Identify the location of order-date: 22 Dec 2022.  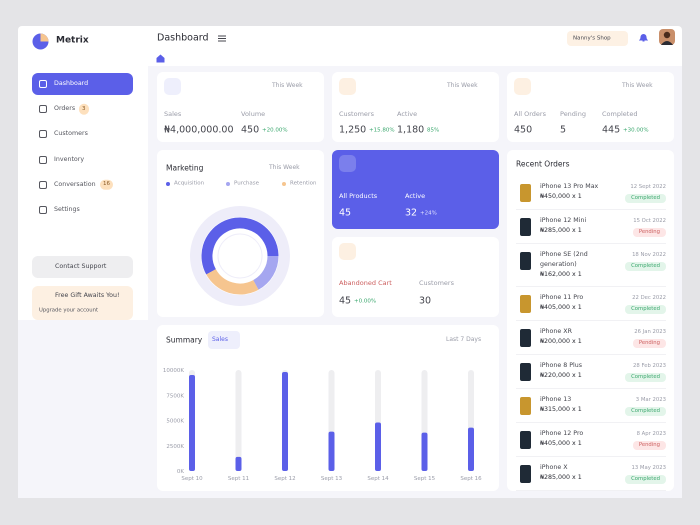
(649, 298).